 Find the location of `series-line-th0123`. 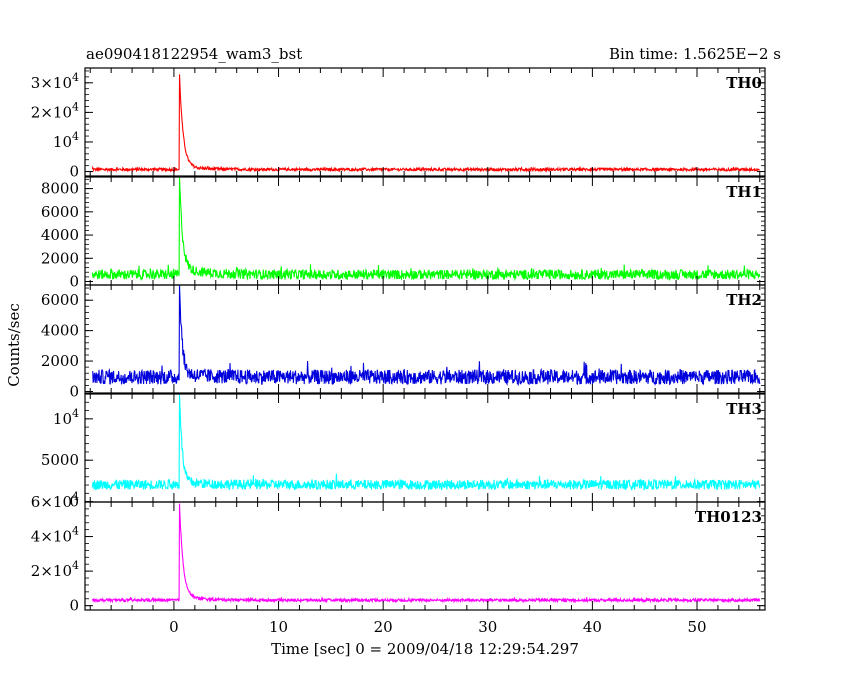

series-line-th0123 is located at coordinates (426, 553).